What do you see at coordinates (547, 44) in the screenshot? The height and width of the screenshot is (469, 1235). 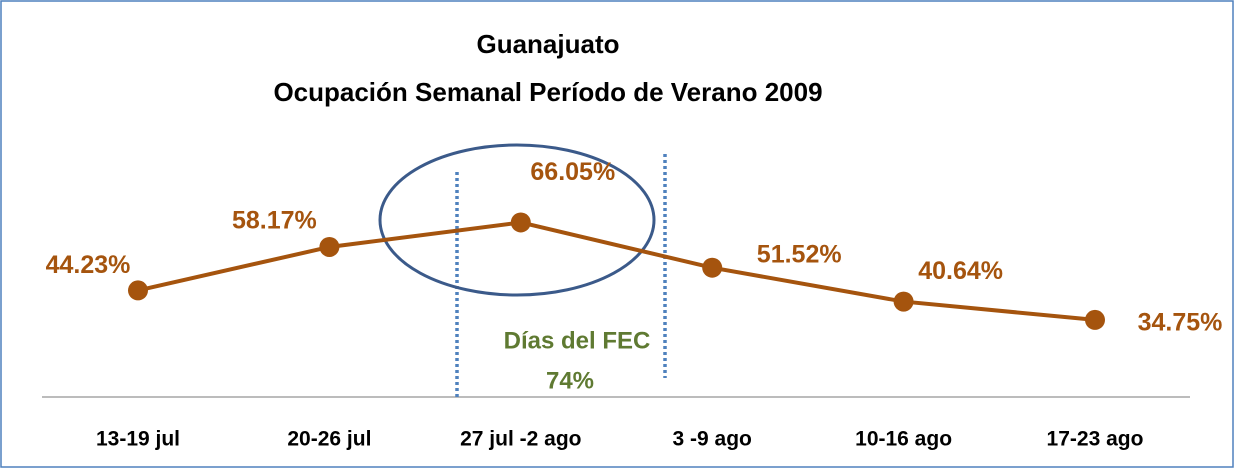 I see `chart-title: Guanajuato` at bounding box center [547, 44].